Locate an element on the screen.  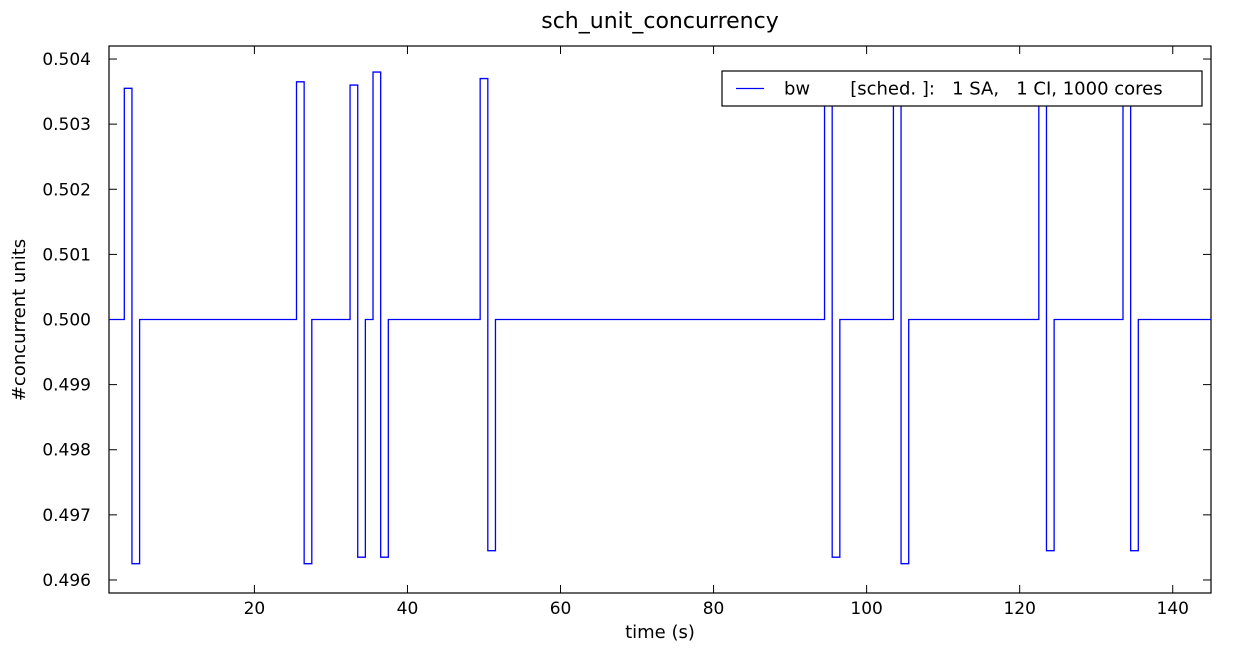
legend-box is located at coordinates (962, 88).